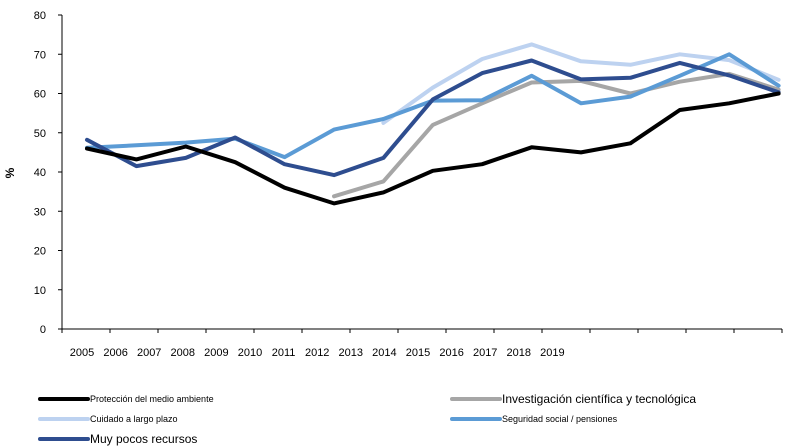 This screenshot has width=797, height=448. Describe the element at coordinates (115, 353) in the screenshot. I see `x-tick-label: 2006` at that location.